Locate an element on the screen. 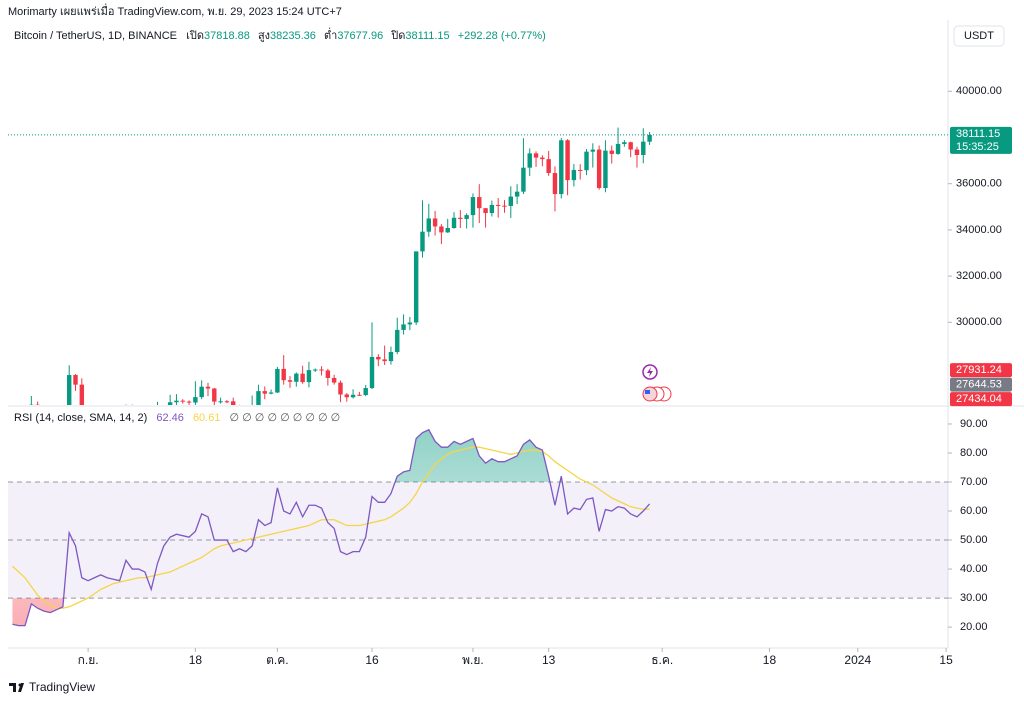 The height and width of the screenshot is (701, 1024). y-tick-label: 32000.00 is located at coordinates (979, 276).